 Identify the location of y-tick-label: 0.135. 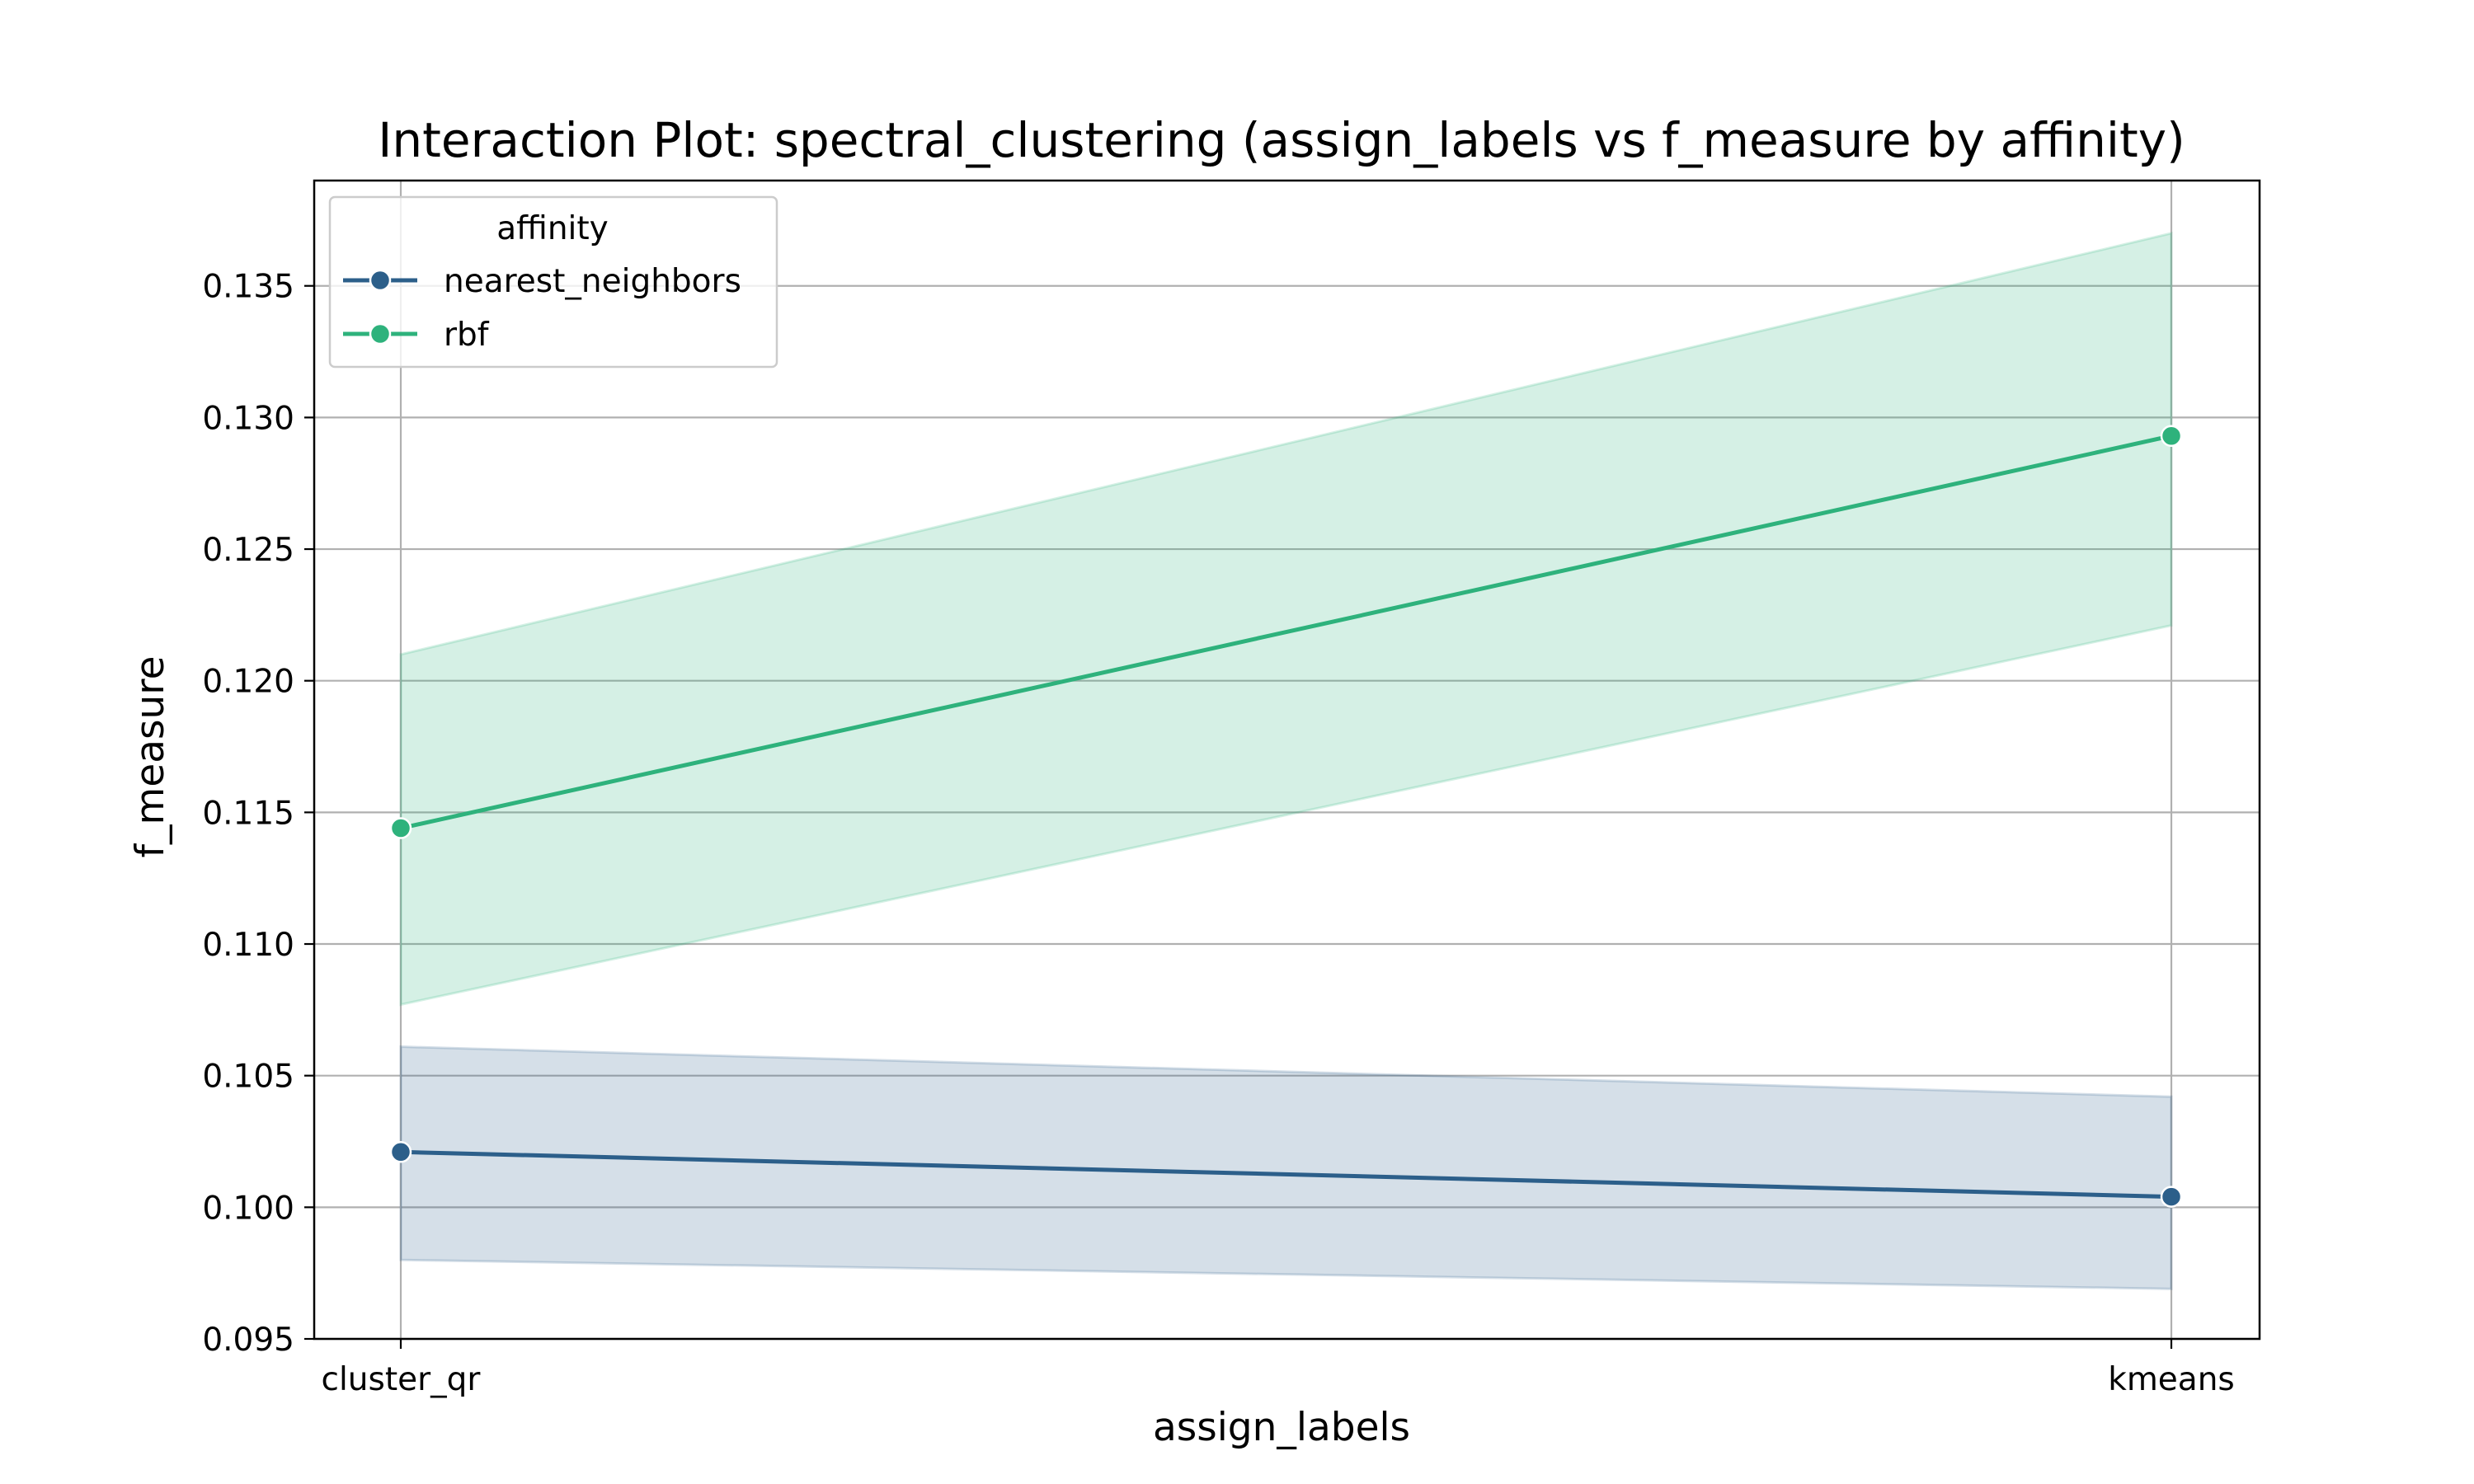
(248, 287).